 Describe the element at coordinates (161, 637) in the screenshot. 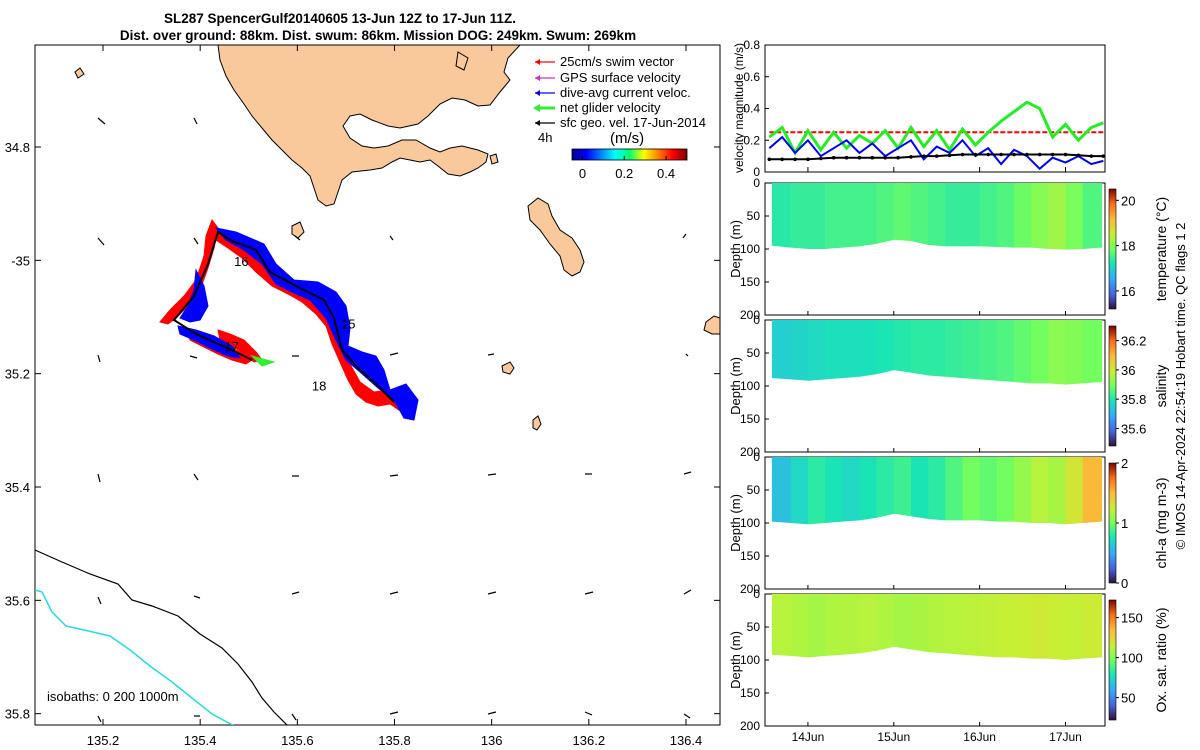

I see `isobath-200m` at that location.